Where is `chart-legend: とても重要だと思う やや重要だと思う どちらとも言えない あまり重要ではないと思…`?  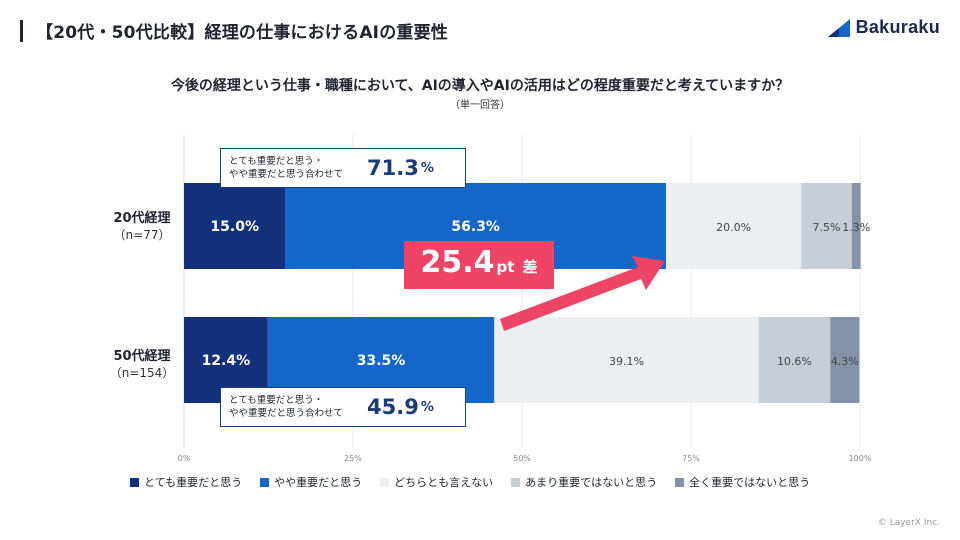 chart-legend: とても重要だと思う やや重要だと思う どちらとも言えない あまり重要ではないと思… is located at coordinates (470, 482).